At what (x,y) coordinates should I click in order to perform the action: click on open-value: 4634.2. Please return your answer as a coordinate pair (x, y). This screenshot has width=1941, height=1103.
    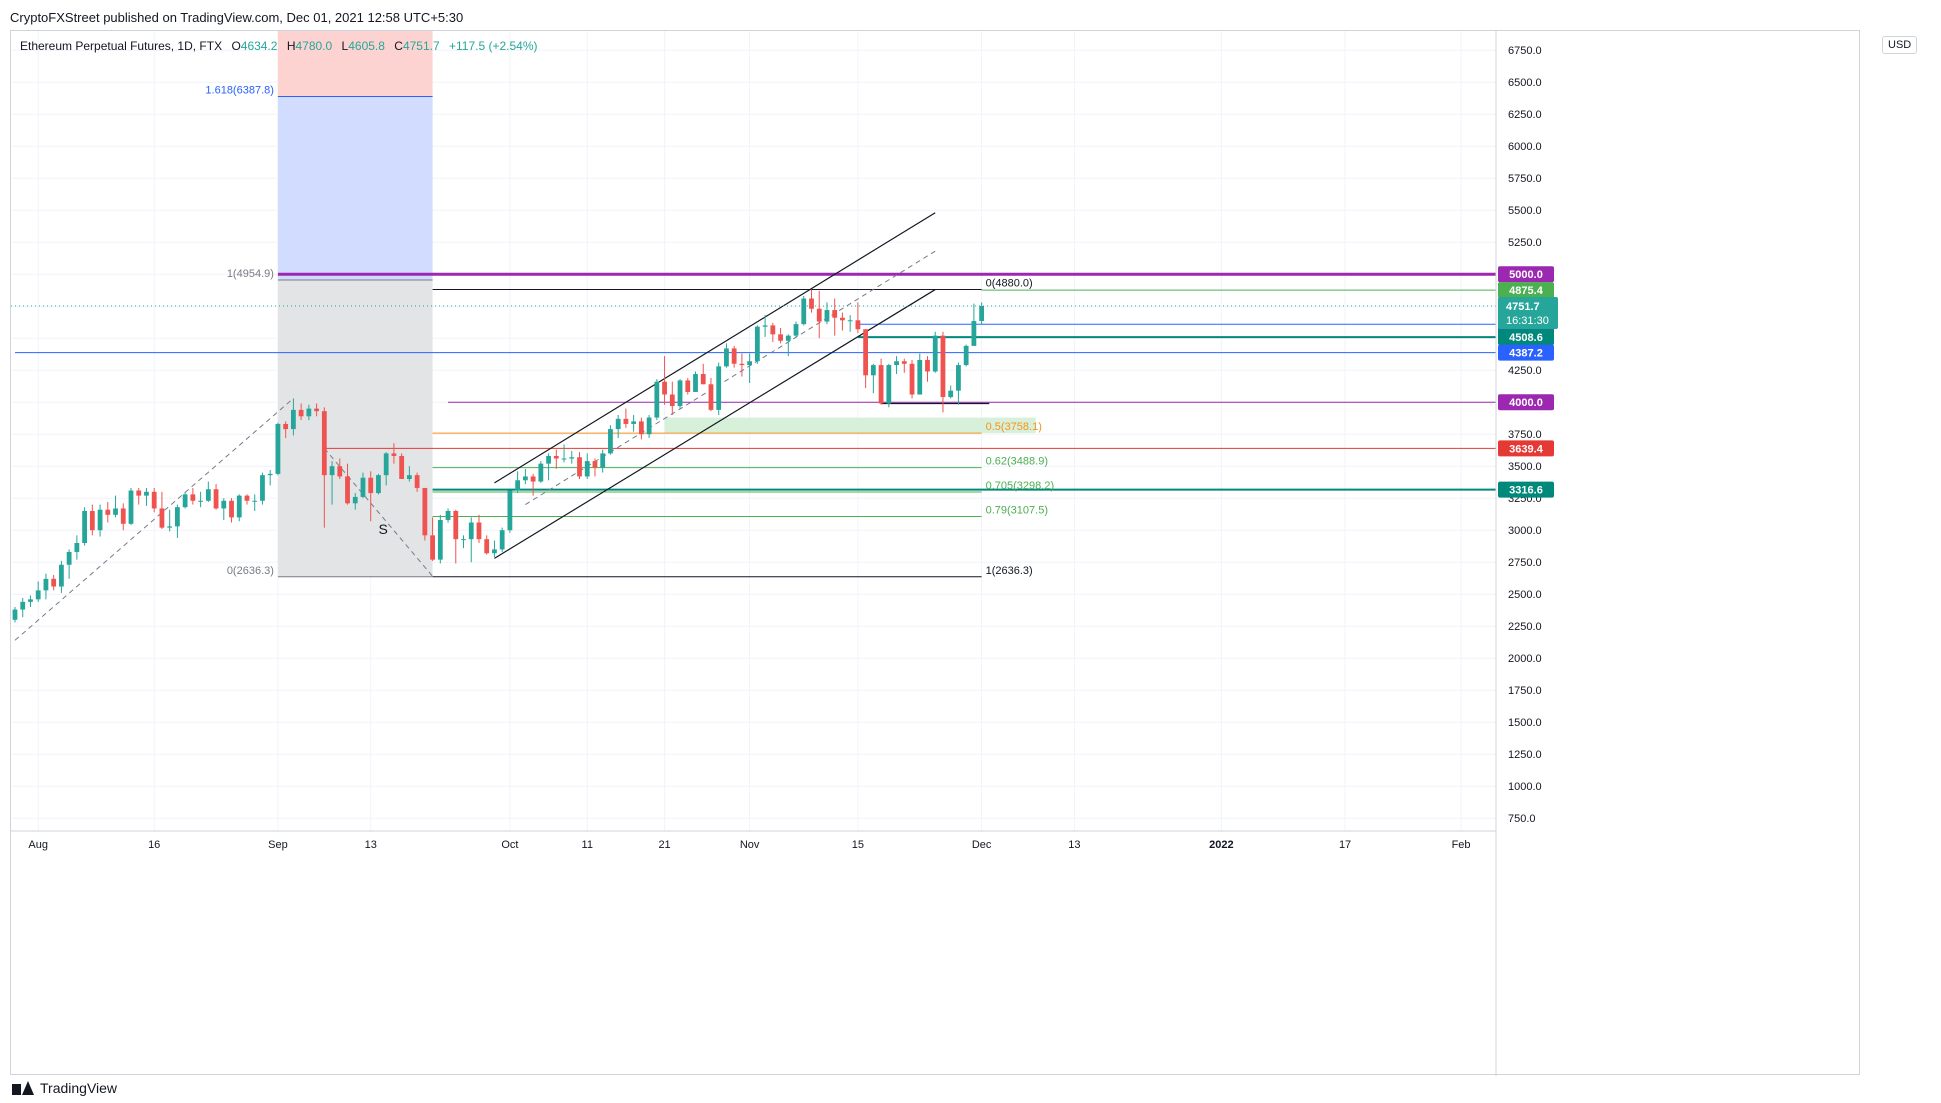
    Looking at the image, I should click on (259, 46).